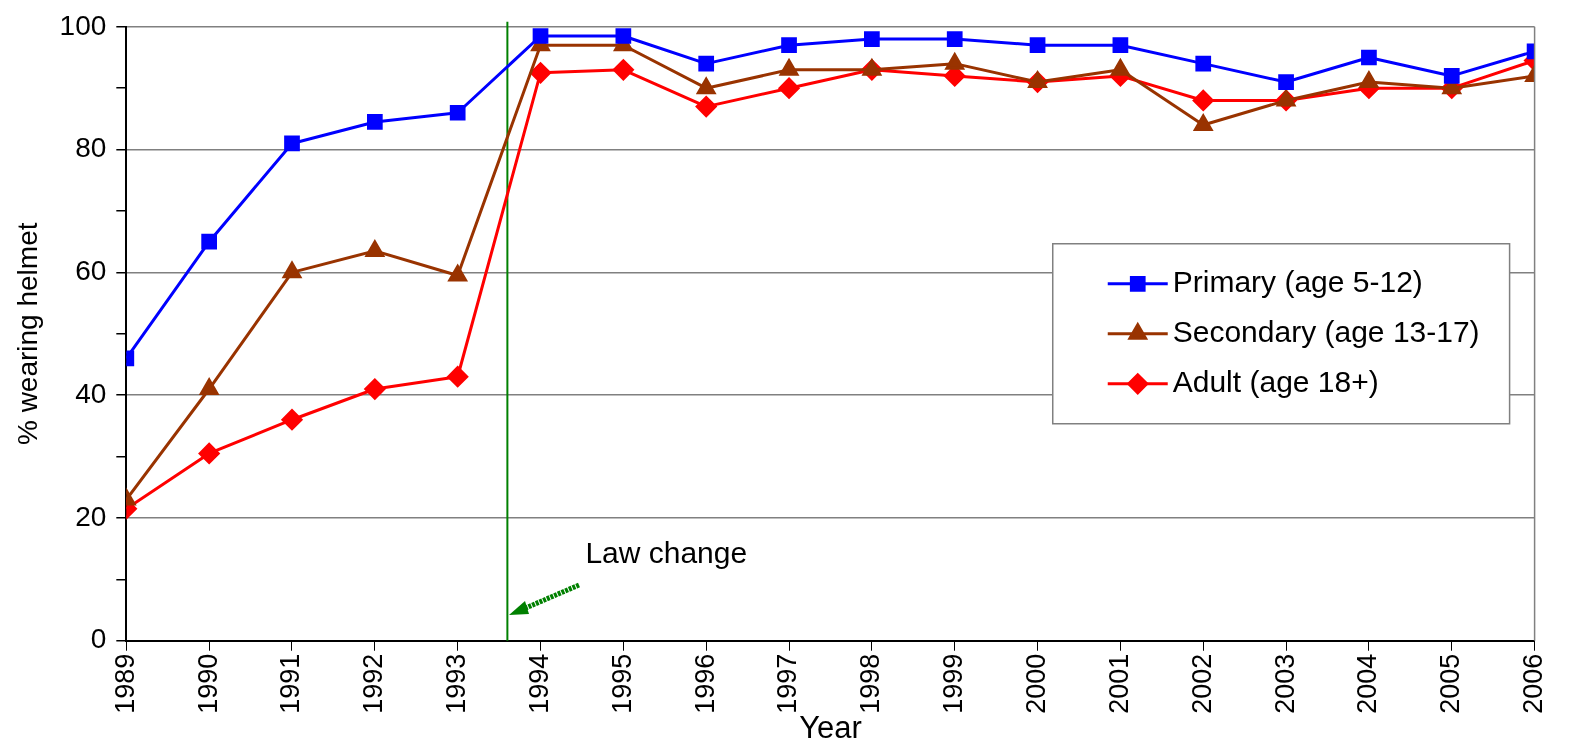 Image resolution: width=1570 pixels, height=748 pixels. Describe the element at coordinates (1533, 683) in the screenshot. I see `x-tick-label: 2006` at that location.